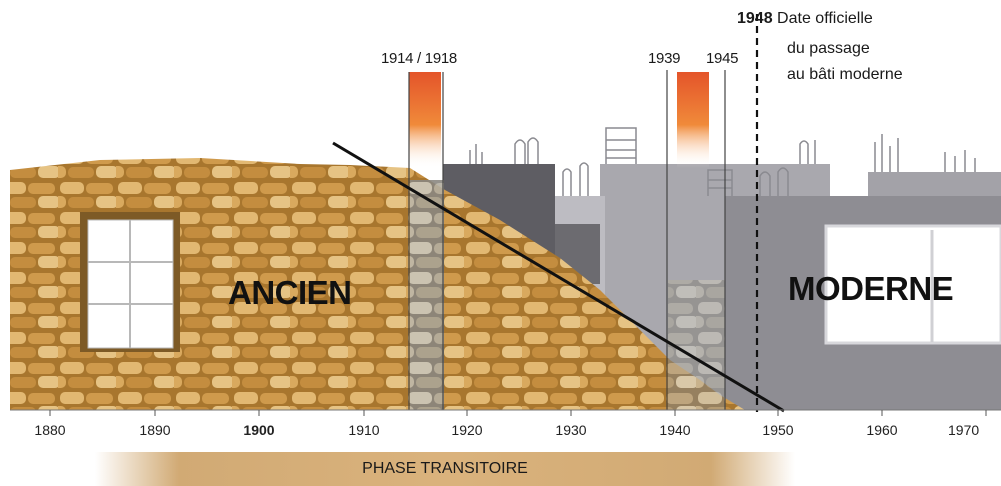 Image resolution: width=1001 pixels, height=486 pixels. I want to click on rebar-details, so click(722, 161).